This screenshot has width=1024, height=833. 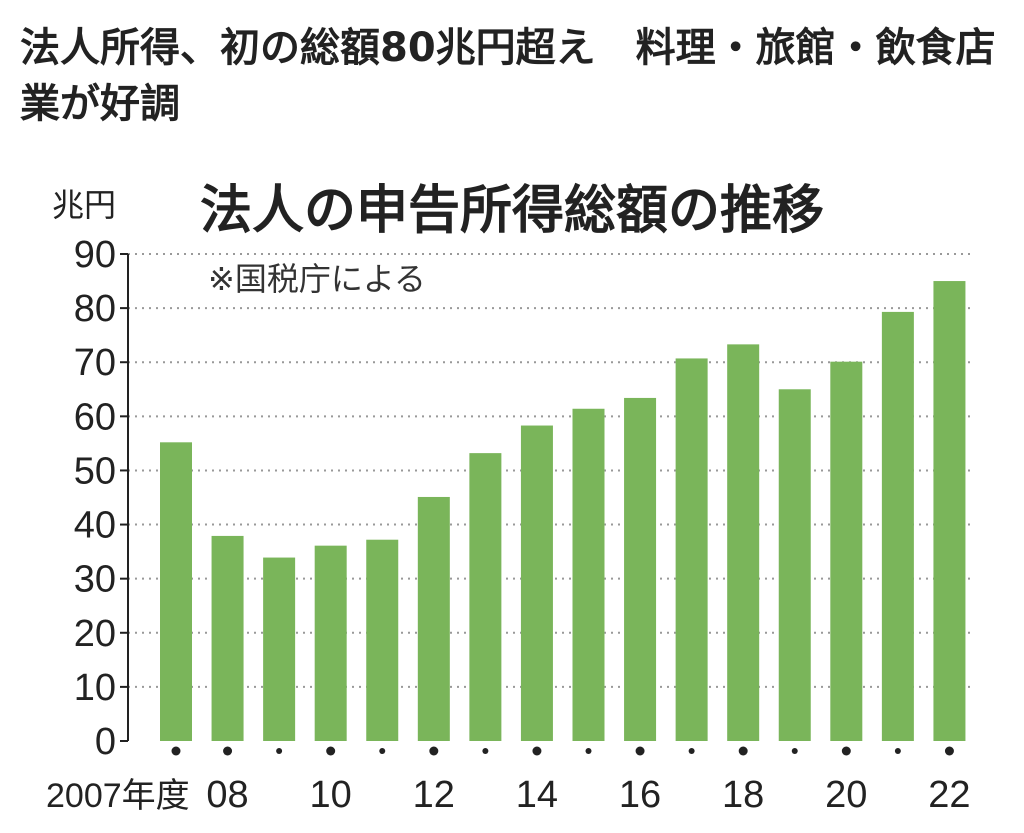 I want to click on chart-note: ※国税庁による, so click(x=317, y=279).